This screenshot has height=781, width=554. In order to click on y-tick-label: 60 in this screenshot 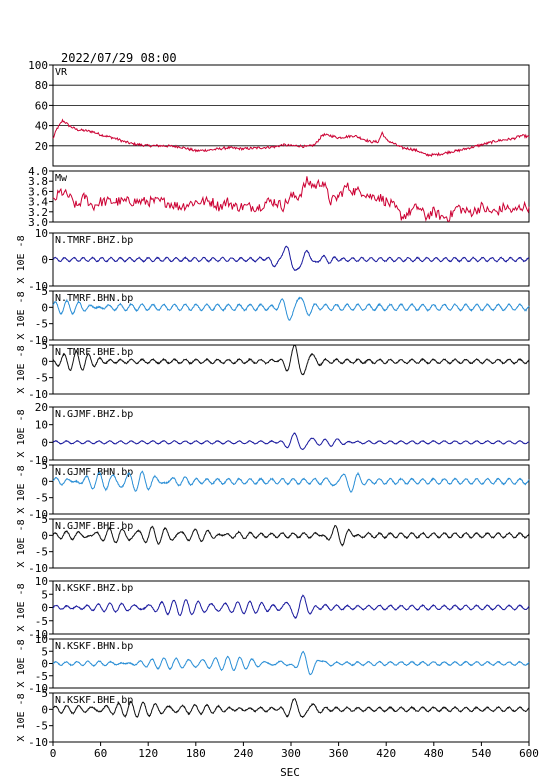, I will do `click(41, 105)`.